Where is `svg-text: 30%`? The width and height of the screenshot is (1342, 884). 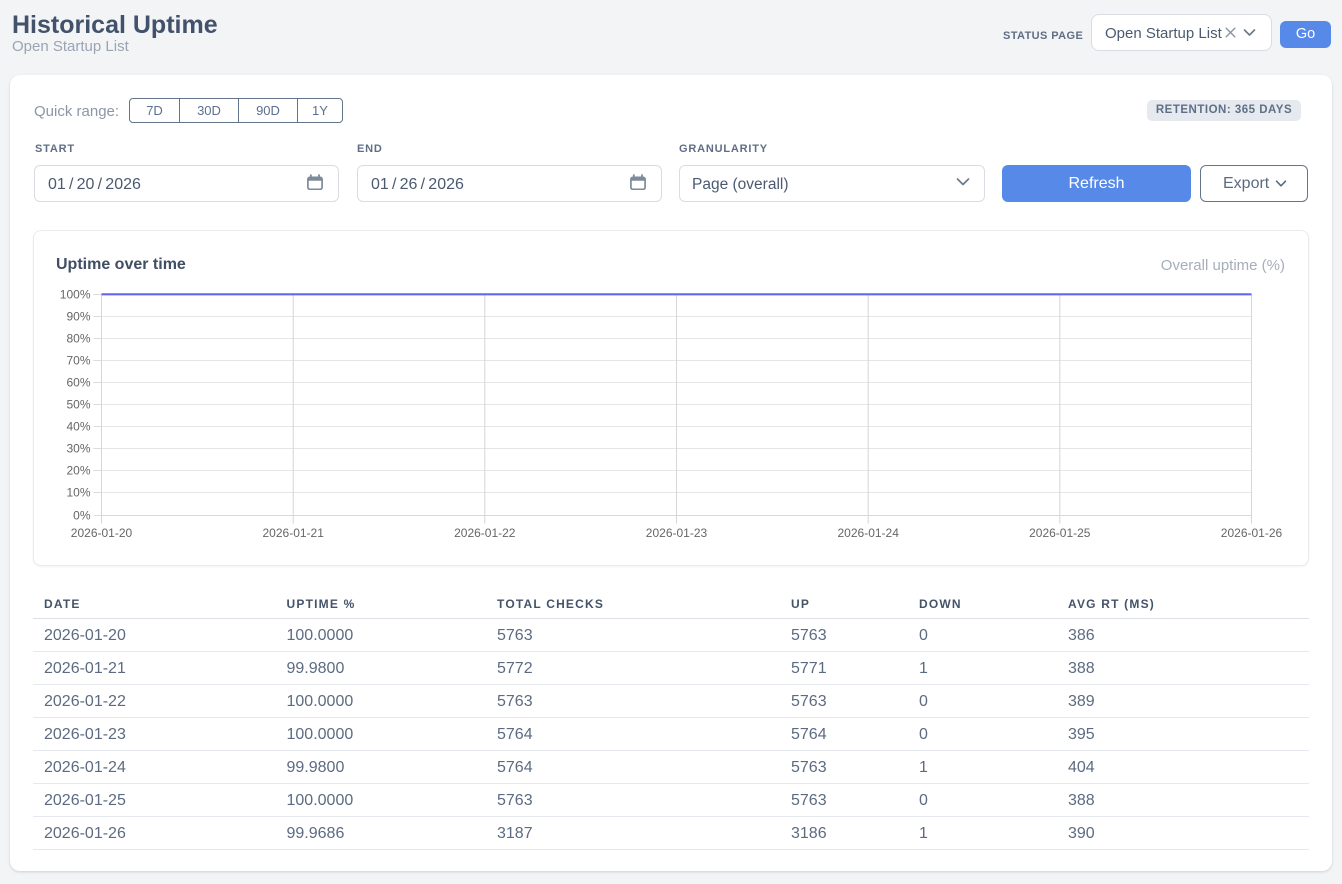
svg-text: 30% is located at coordinates (78, 449).